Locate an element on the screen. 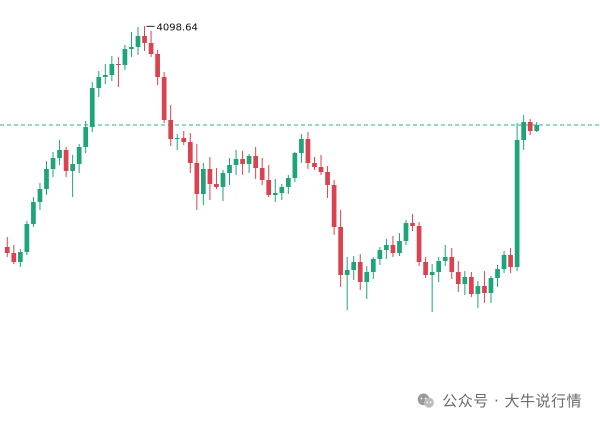 The width and height of the screenshot is (600, 425). watermark: 公众号 · 大牛说行情 is located at coordinates (499, 400).